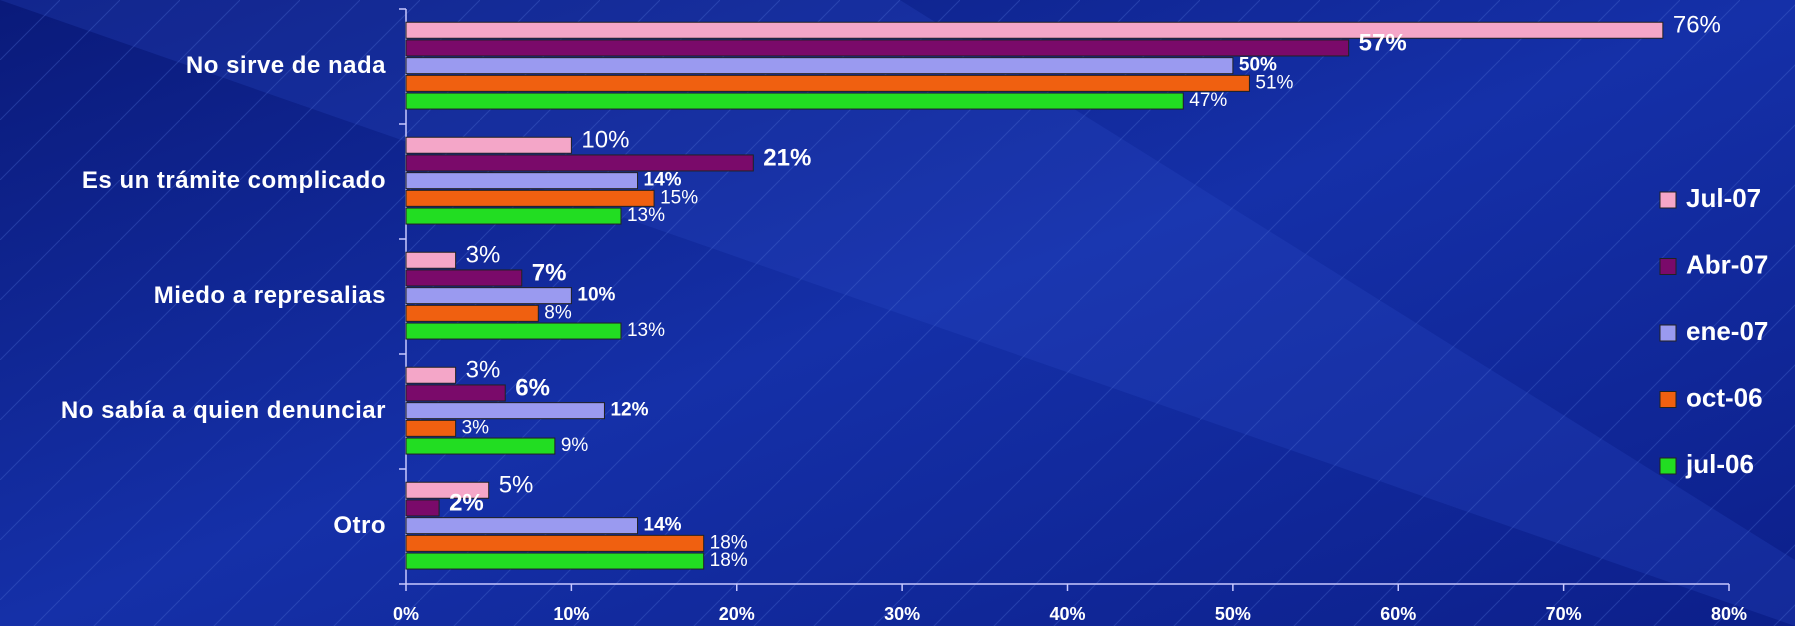 This screenshot has width=1795, height=626. Describe the element at coordinates (270, 295) in the screenshot. I see `category-label: Miedo a represalias` at that location.